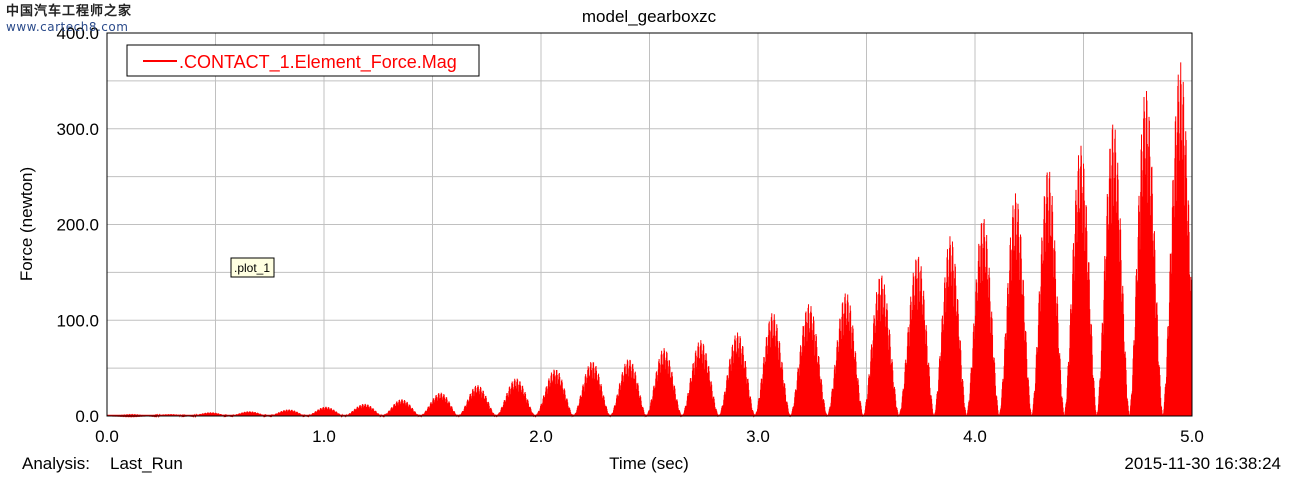 The image size is (1292, 480). Describe the element at coordinates (758, 436) in the screenshot. I see `x-tick-label: 3.0` at that location.